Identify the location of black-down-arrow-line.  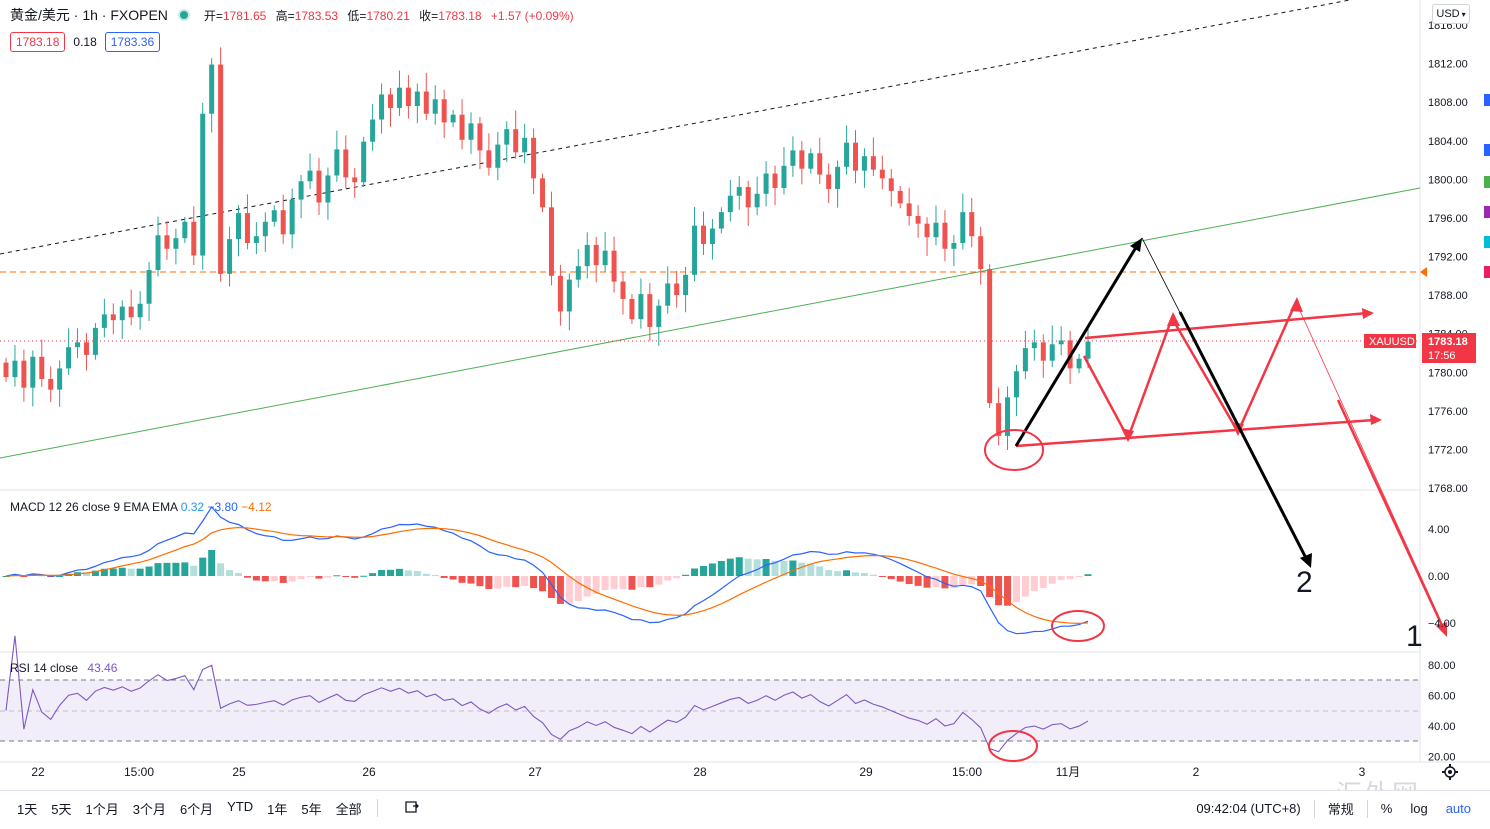
(1244, 437).